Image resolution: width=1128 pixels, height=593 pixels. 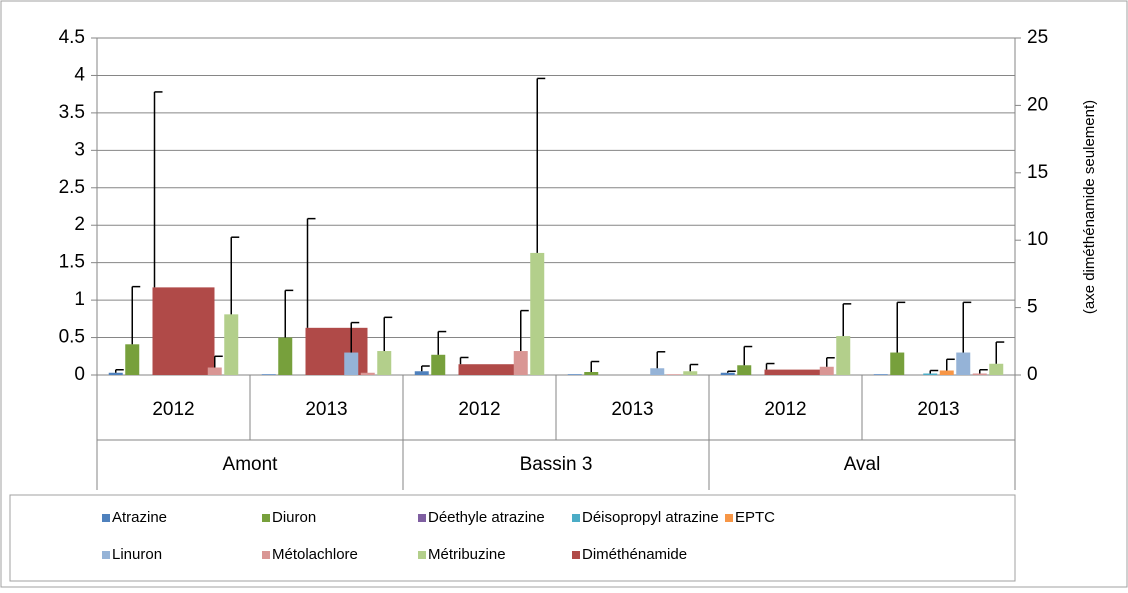 I want to click on legend-label: Atrazine, so click(x=139, y=517).